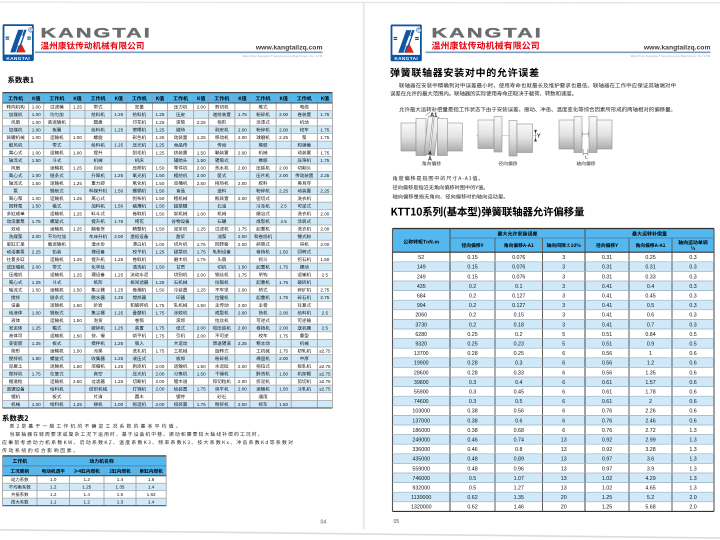 The width and height of the screenshot is (720, 540). Describe the element at coordinates (53, 479) in the screenshot. I see `svg-text: 1.0` at that location.